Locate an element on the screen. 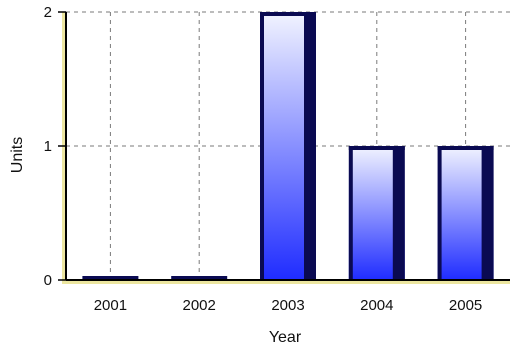 This screenshot has height=350, width=517. y-tick-label: 2 is located at coordinates (48, 12).